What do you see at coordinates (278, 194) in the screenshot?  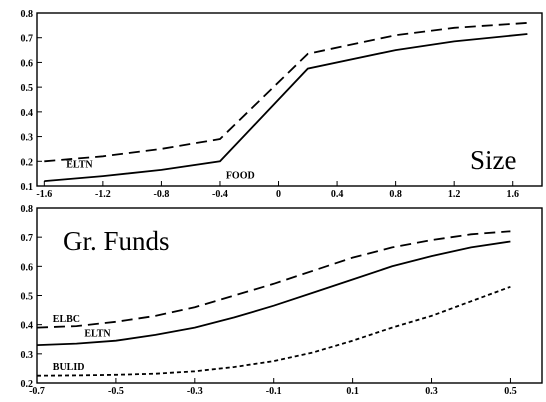 I see `x-tick-label: 0` at bounding box center [278, 194].